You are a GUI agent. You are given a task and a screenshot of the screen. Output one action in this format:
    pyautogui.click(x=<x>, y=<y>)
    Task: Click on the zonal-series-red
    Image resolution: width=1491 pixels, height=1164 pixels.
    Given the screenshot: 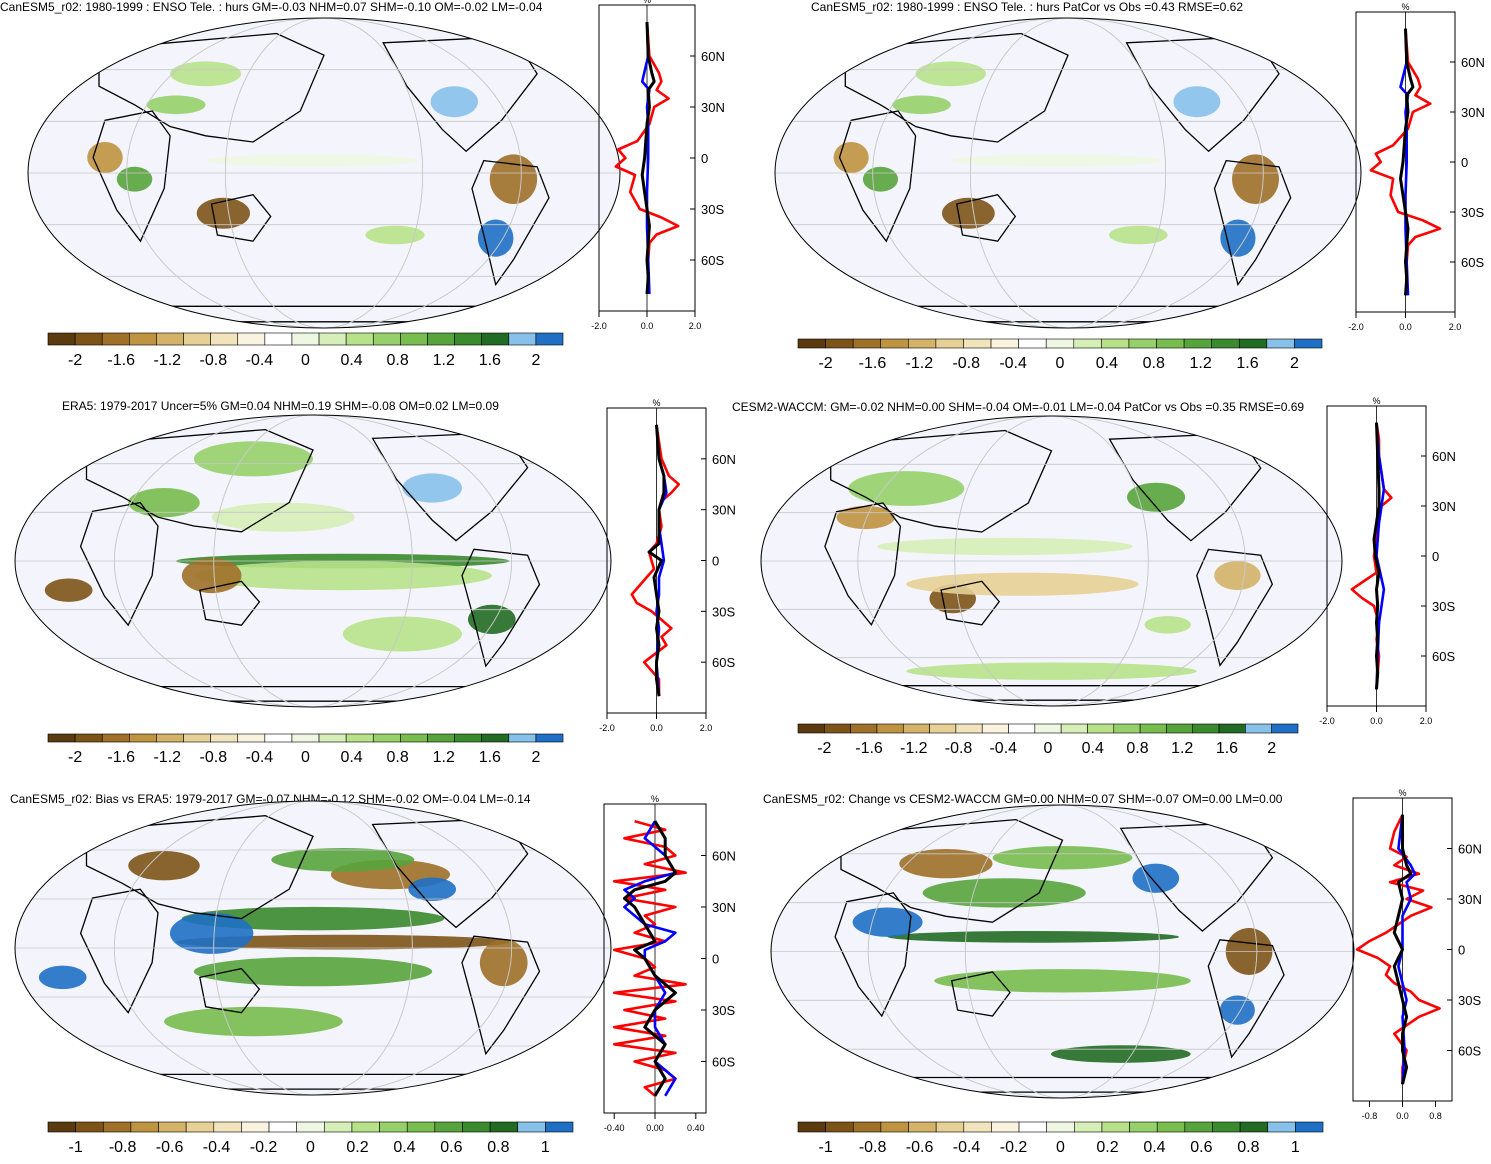 What is the action you would take?
    pyautogui.click(x=1371, y=556)
    